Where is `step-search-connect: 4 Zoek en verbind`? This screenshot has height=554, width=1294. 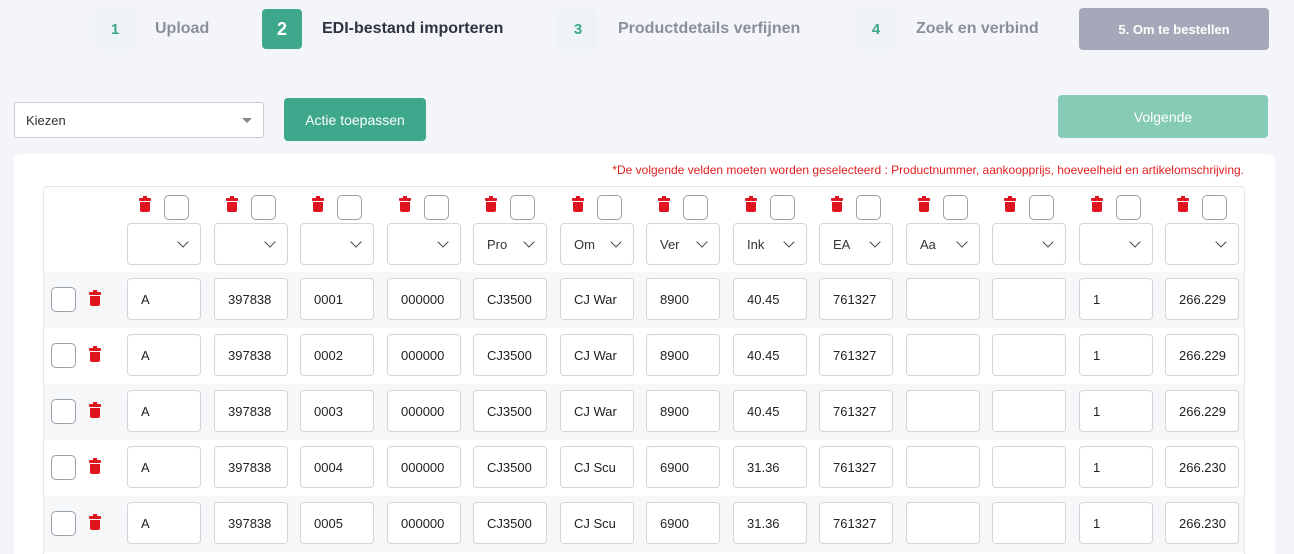 step-search-connect: 4 Zoek en verbind is located at coordinates (947, 29).